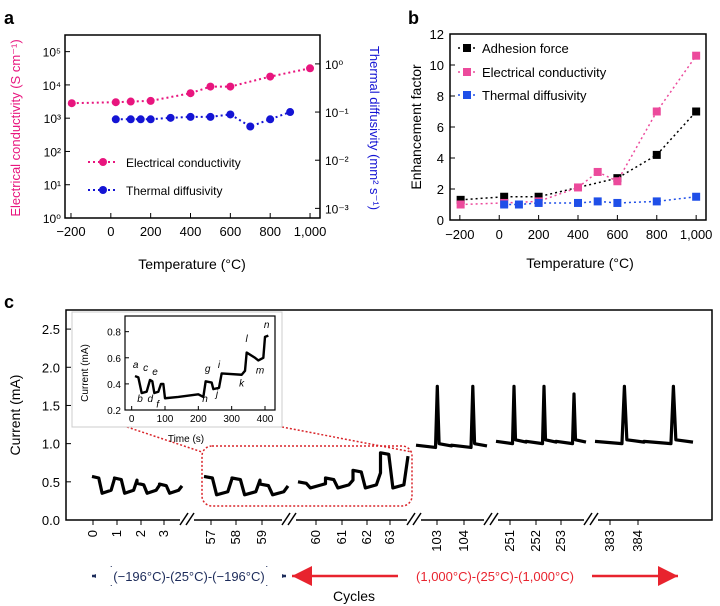 The image size is (720, 606). Describe the element at coordinates (389, 537) in the screenshot. I see `c-x-tick-label: 63` at that location.